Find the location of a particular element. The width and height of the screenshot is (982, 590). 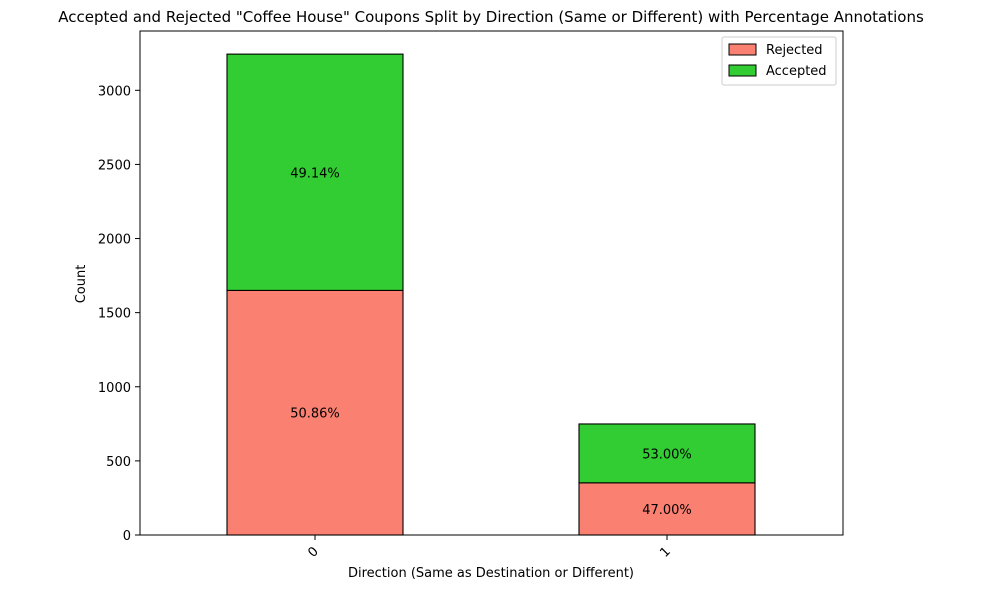

legend-label-accepted: Accepted is located at coordinates (796, 71).